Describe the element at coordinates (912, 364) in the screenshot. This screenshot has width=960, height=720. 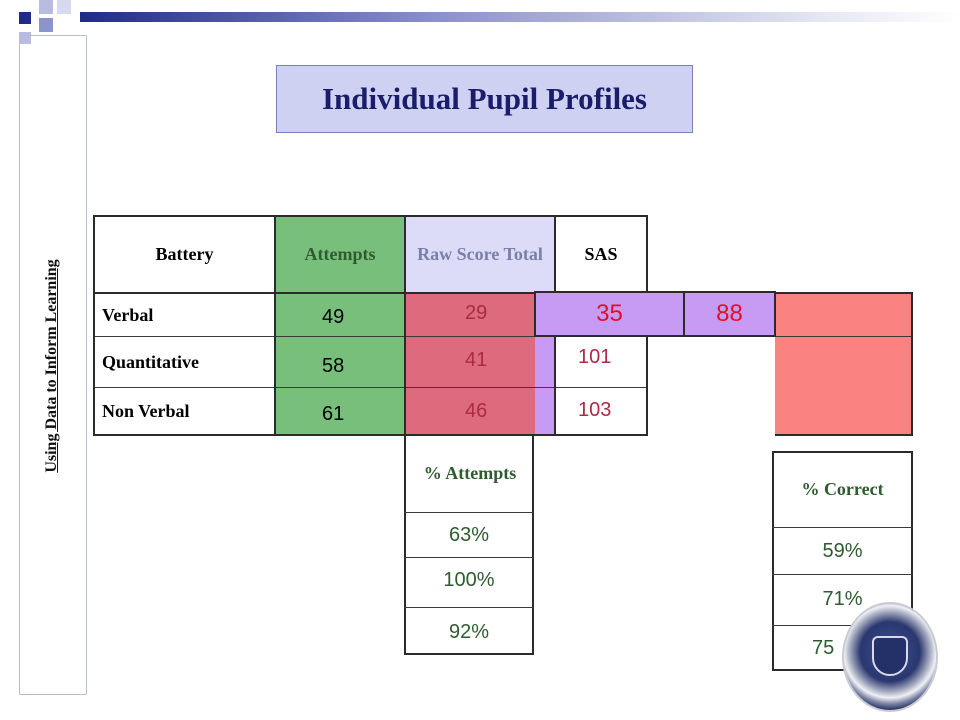
I see `red-block-right-border` at that location.